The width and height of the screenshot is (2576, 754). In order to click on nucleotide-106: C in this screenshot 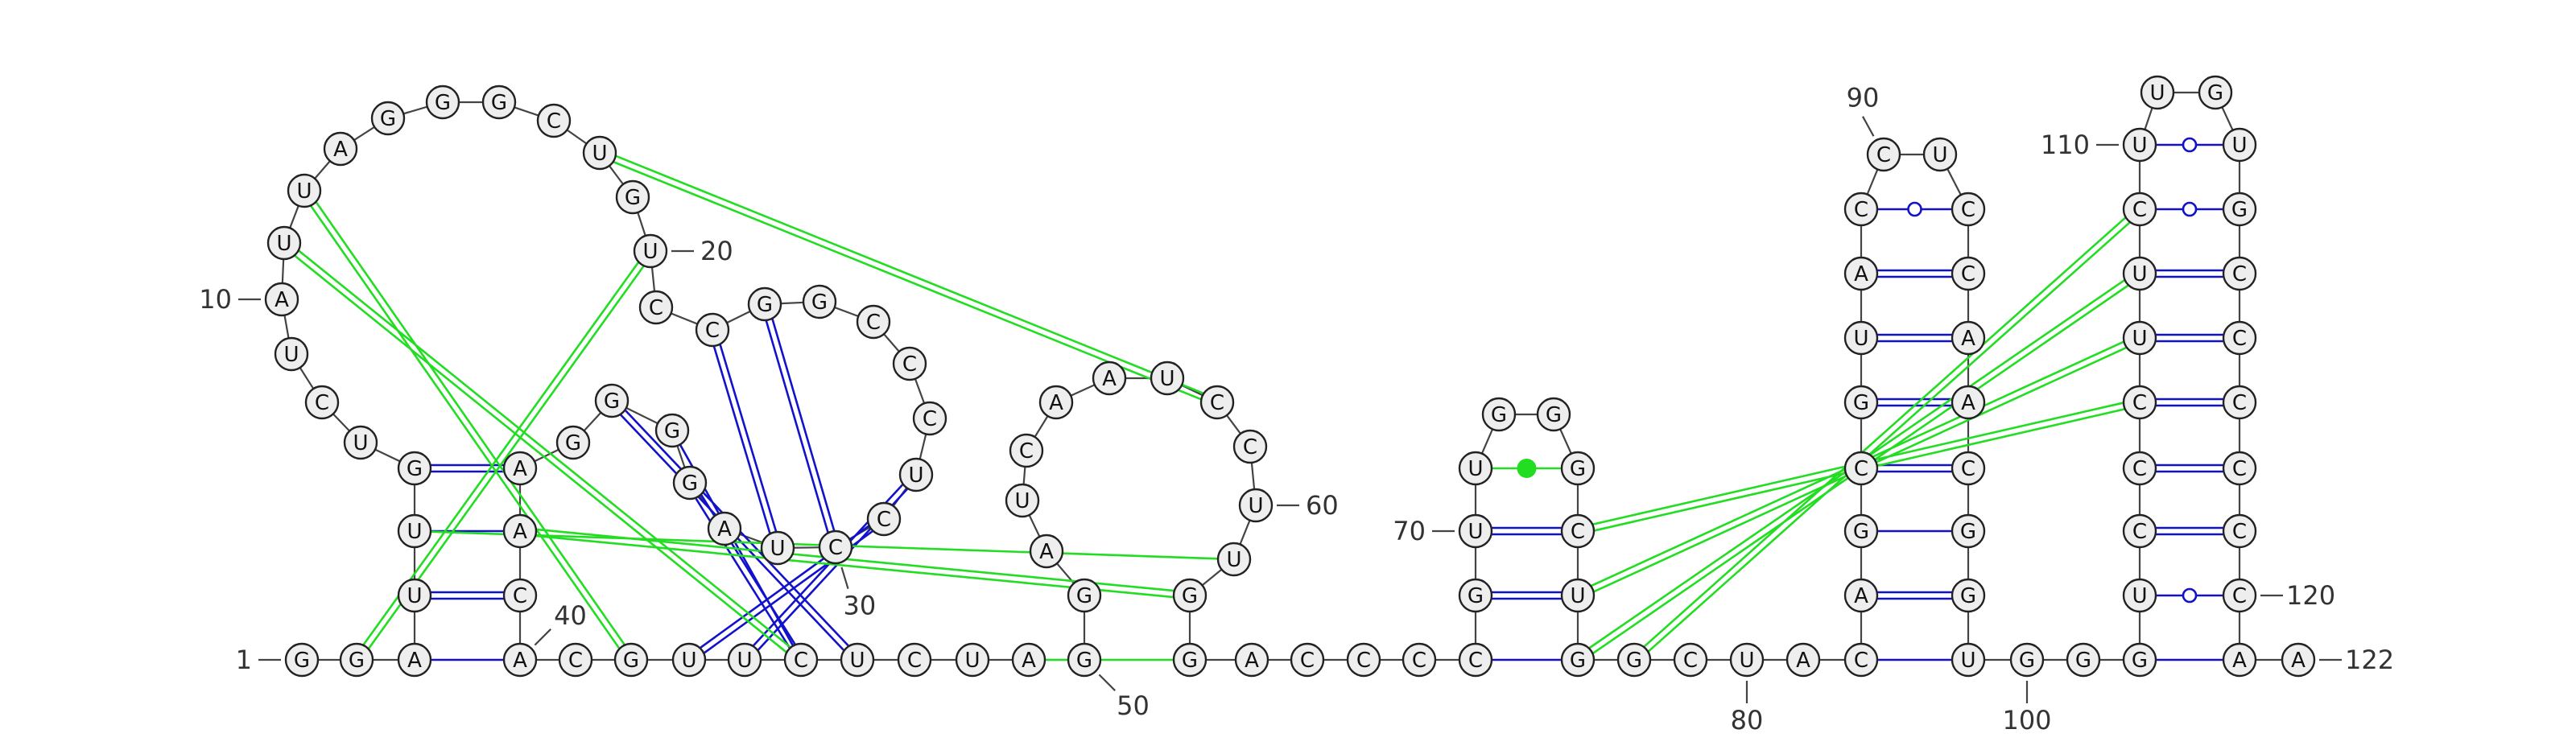, I will do `click(2139, 402)`.